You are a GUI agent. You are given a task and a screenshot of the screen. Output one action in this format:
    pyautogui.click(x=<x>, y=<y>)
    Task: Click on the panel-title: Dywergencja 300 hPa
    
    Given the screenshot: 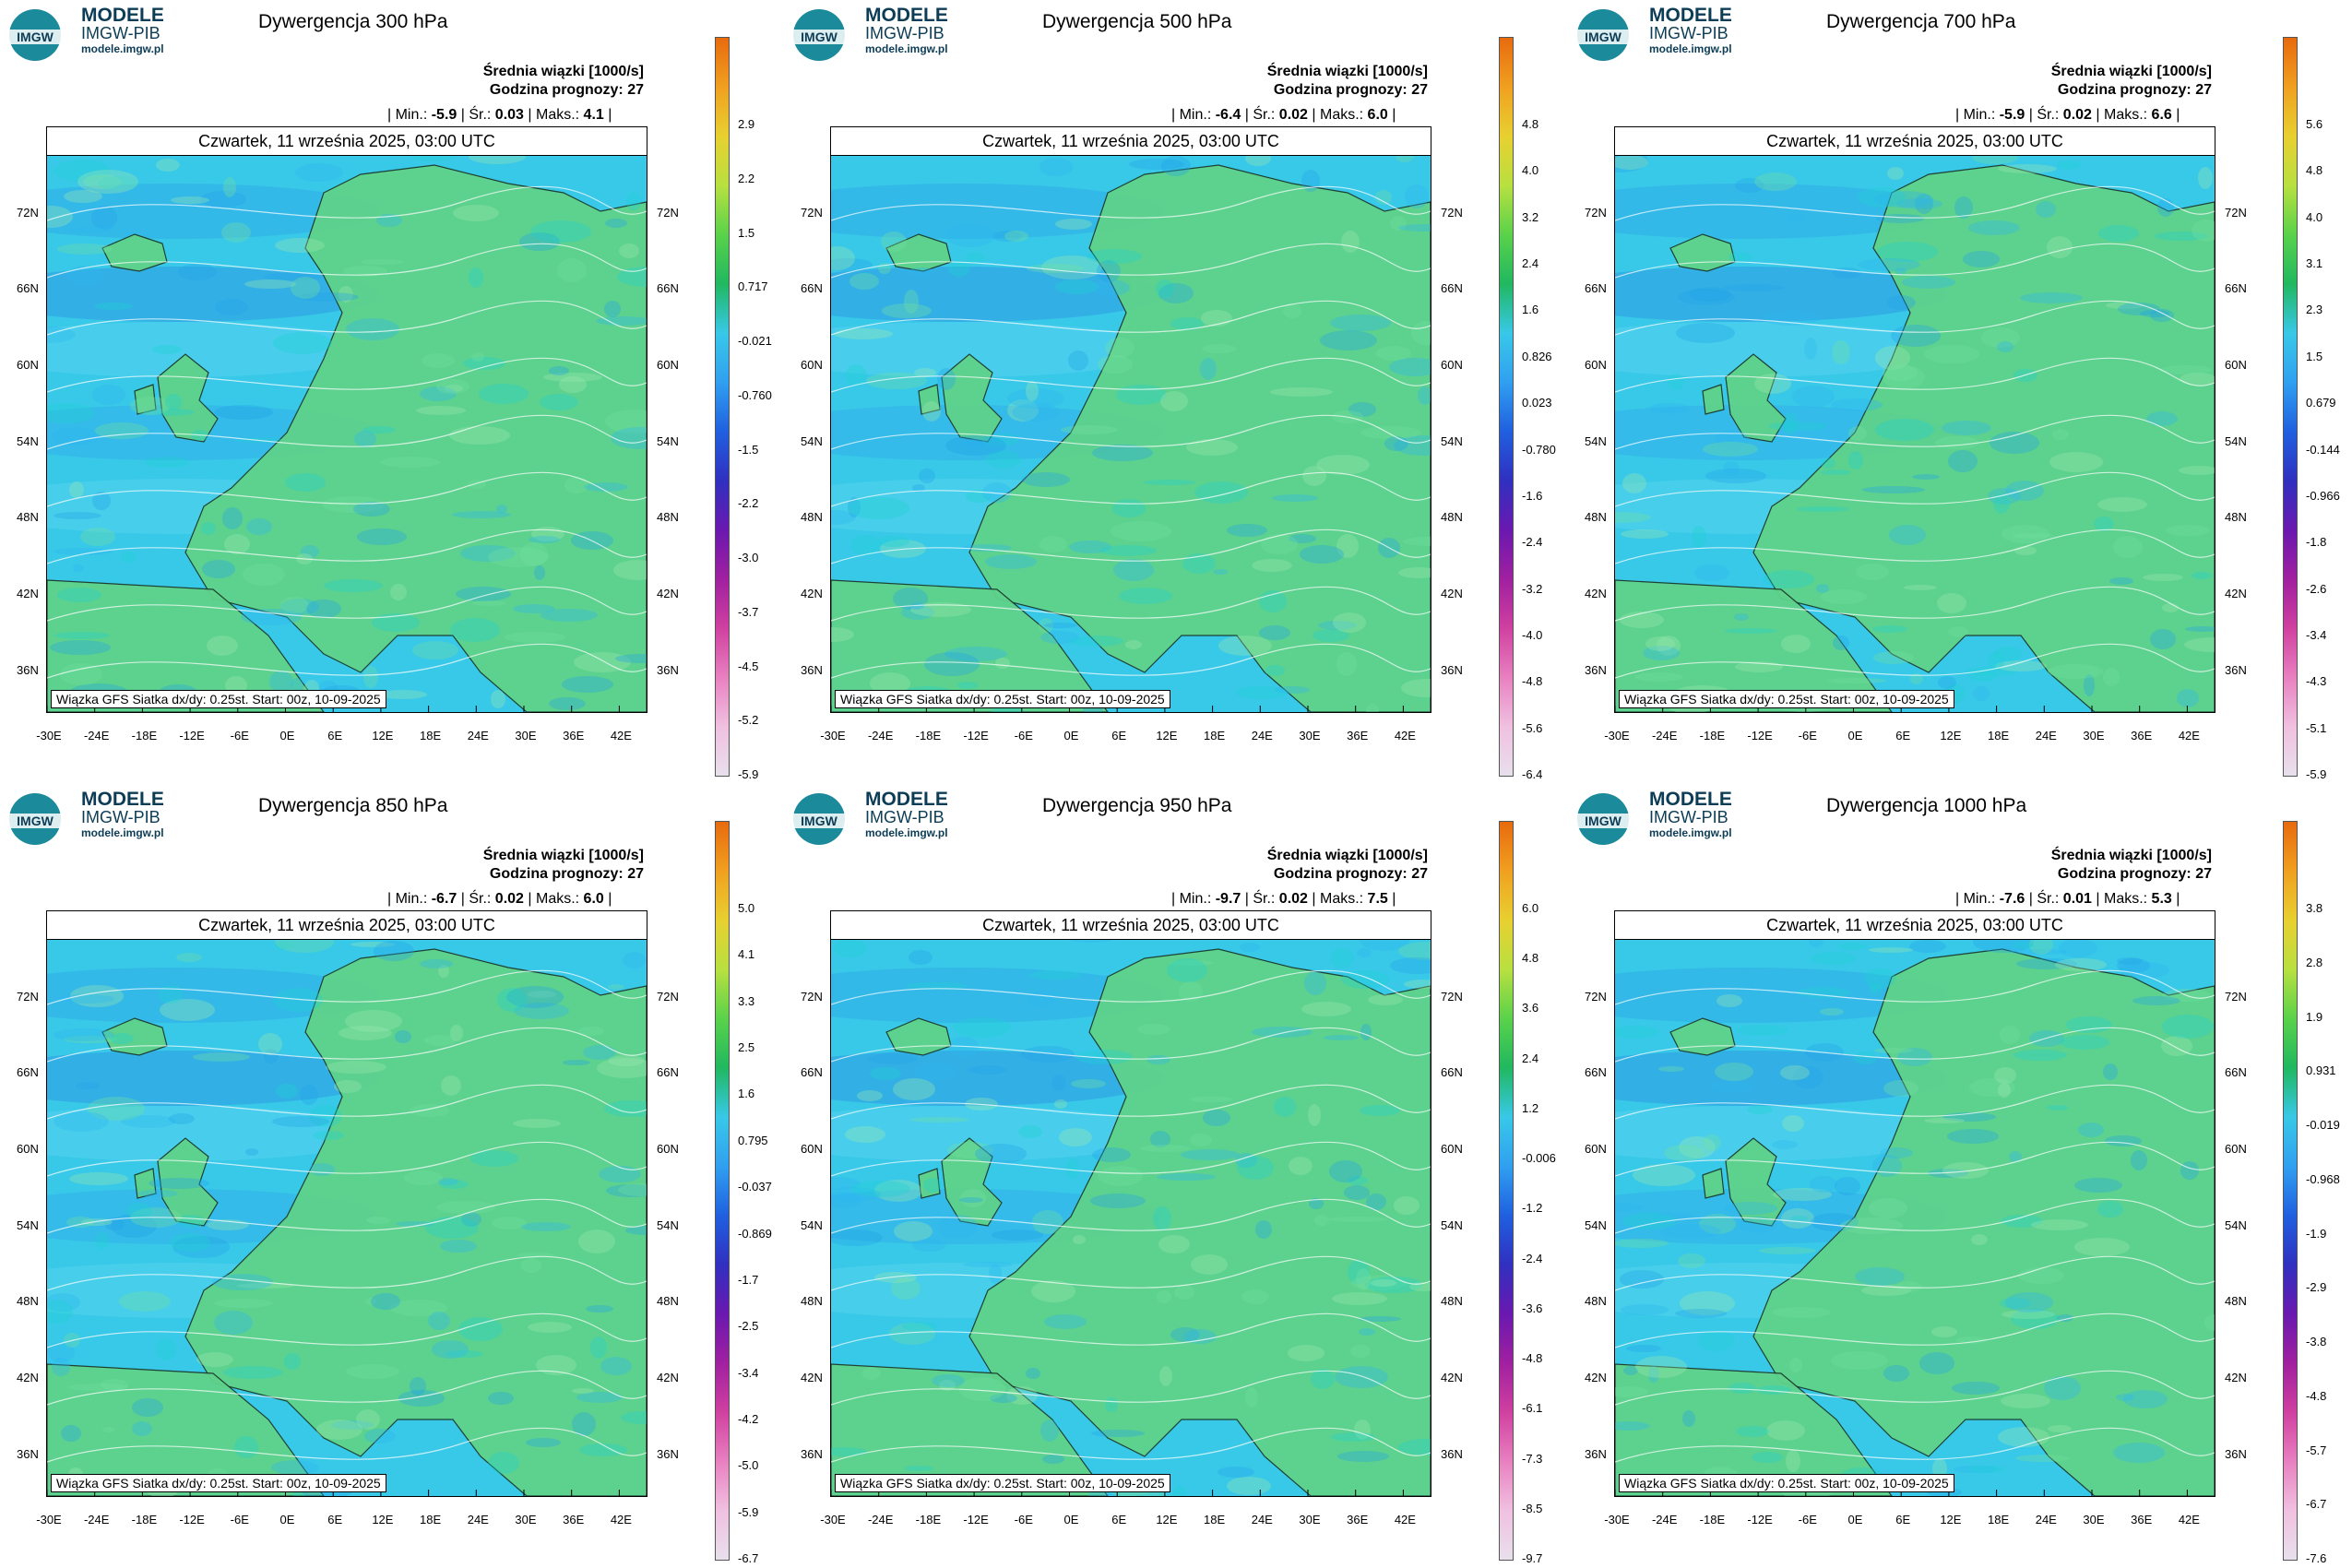 What is the action you would take?
    pyautogui.click(x=353, y=21)
    